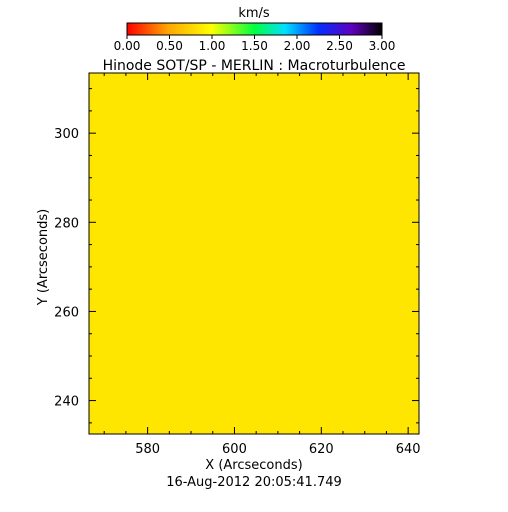  I want to click on colorbar-tick-label: 1.00, so click(212, 46).